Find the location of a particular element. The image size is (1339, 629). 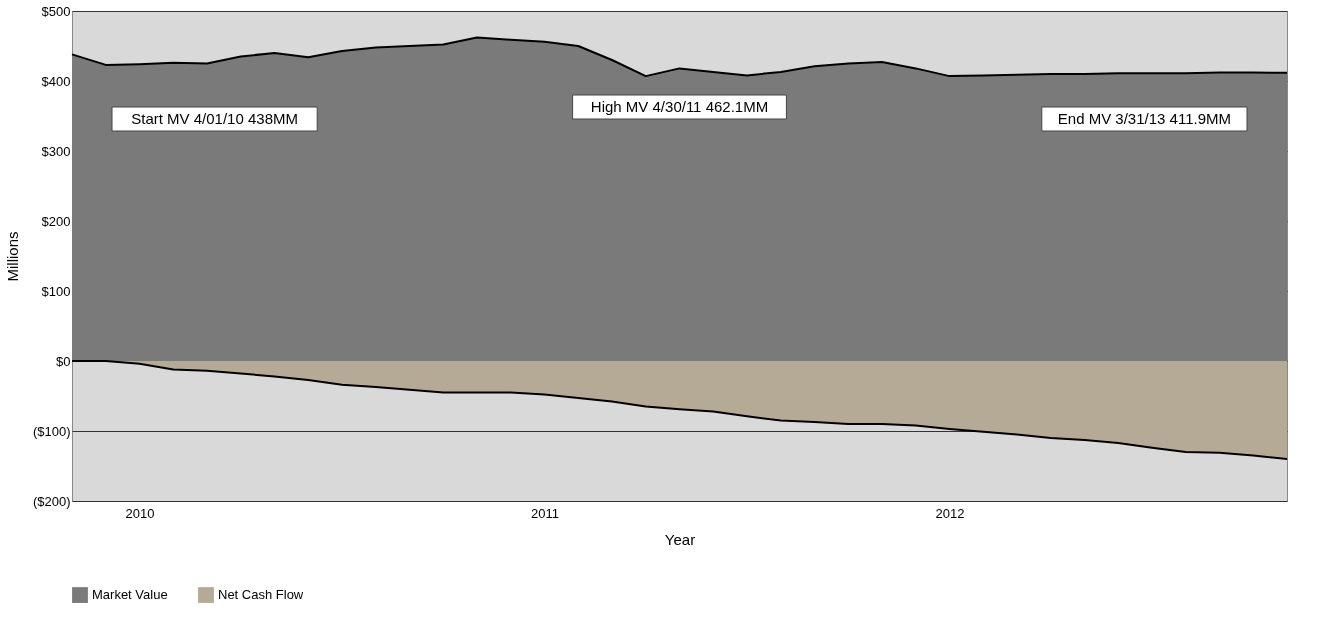

legend-label: Market Value is located at coordinates (130, 595).